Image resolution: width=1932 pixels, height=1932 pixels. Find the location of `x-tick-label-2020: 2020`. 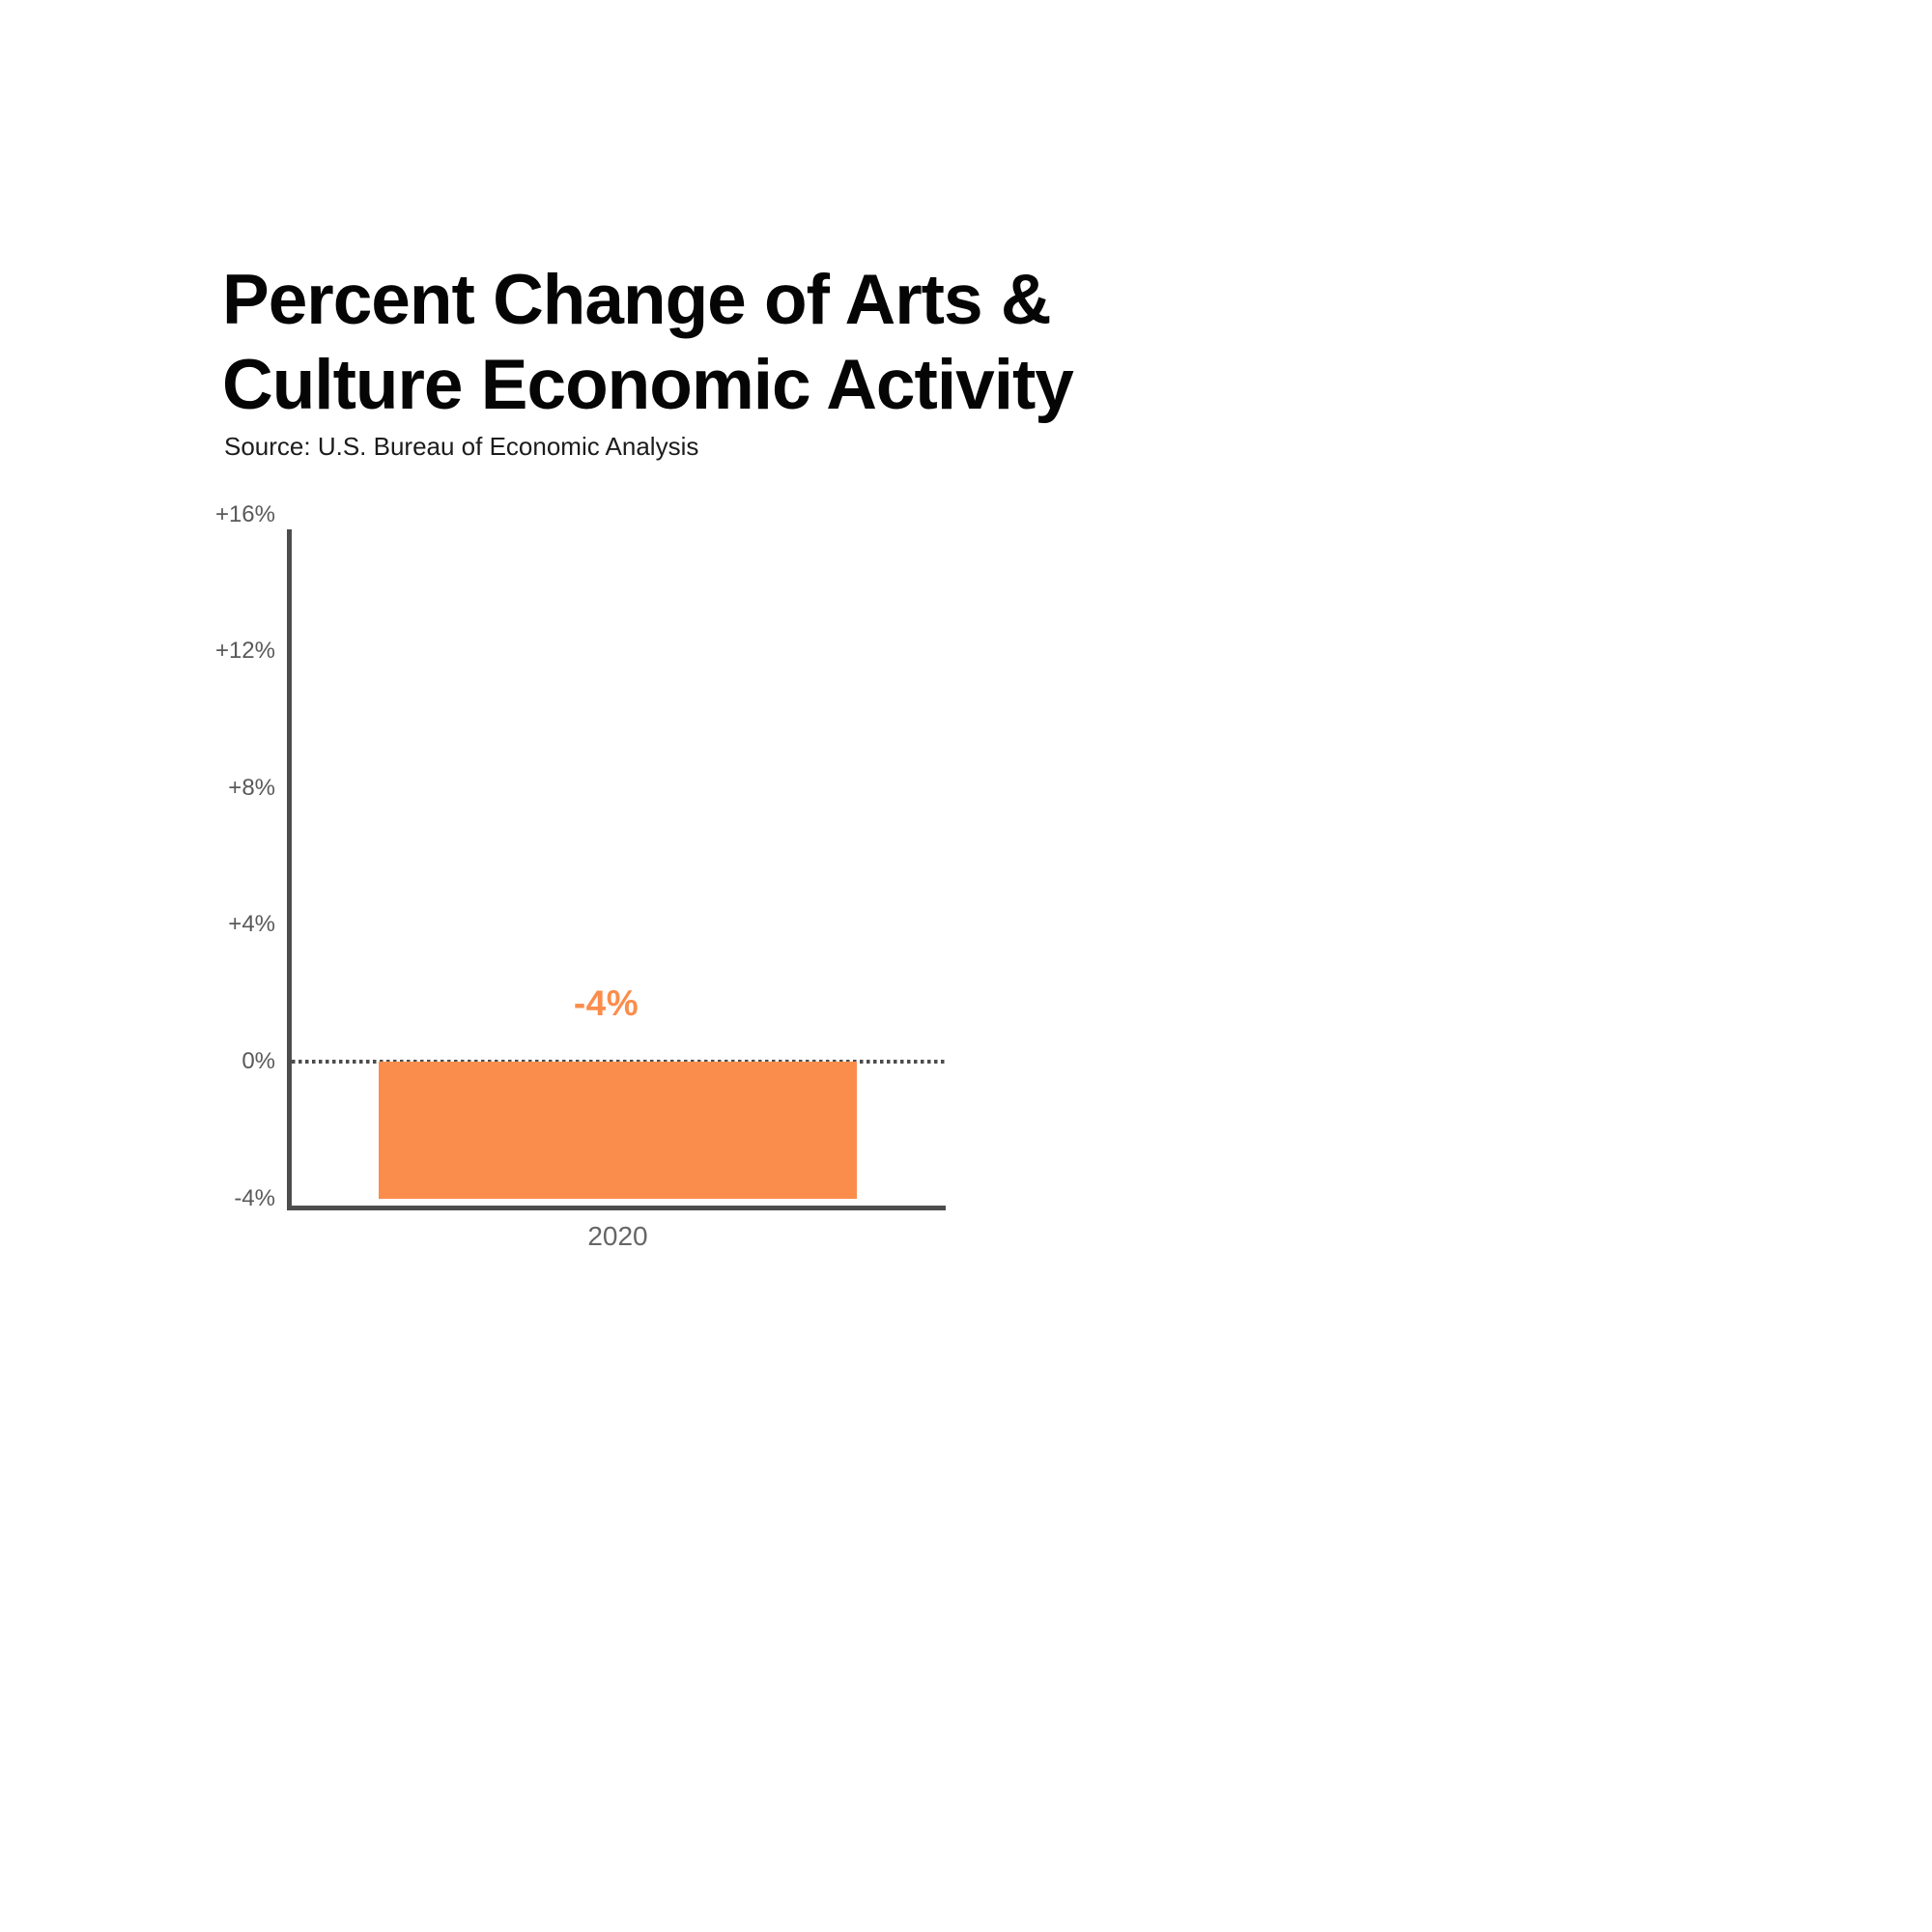

x-tick-label-2020: 2020 is located at coordinates (617, 1236).